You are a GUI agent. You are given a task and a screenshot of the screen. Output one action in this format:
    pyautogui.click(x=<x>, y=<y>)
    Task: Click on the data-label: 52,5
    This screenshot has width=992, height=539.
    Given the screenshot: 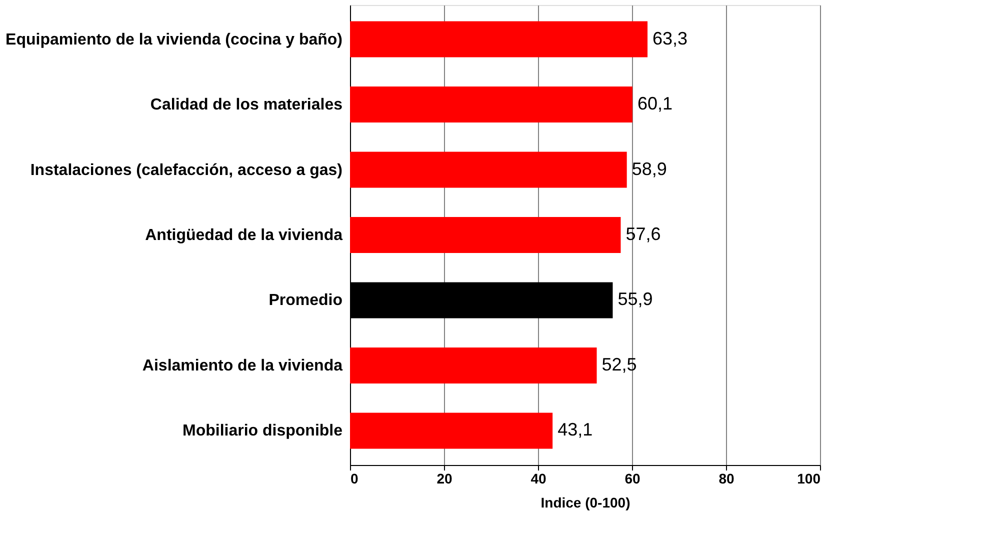 What is the action you would take?
    pyautogui.click(x=619, y=364)
    